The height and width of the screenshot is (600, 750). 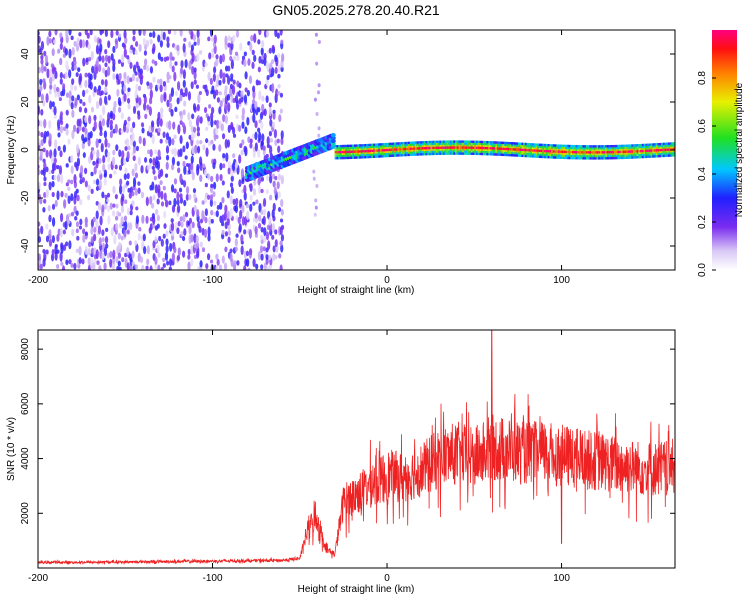 I want to click on x-tick-label: 100, so click(x=561, y=280).